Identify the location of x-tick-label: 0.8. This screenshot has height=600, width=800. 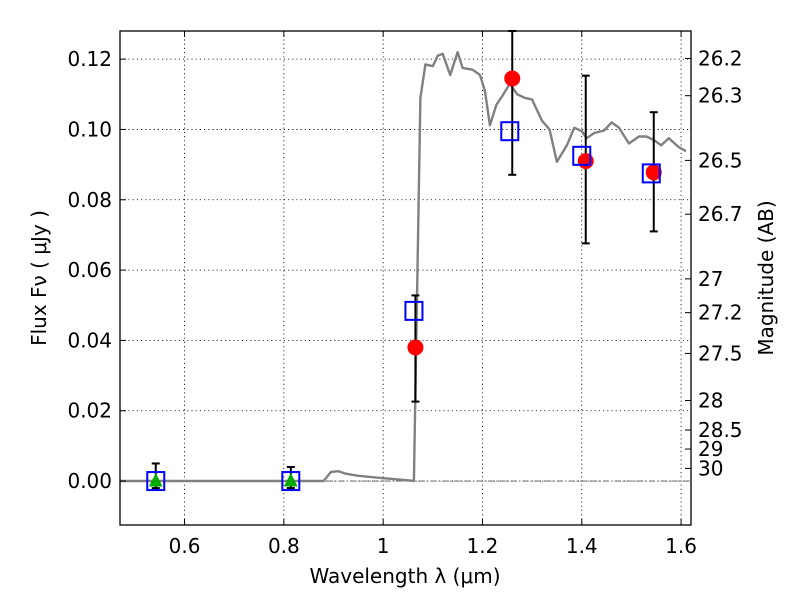
(284, 546).